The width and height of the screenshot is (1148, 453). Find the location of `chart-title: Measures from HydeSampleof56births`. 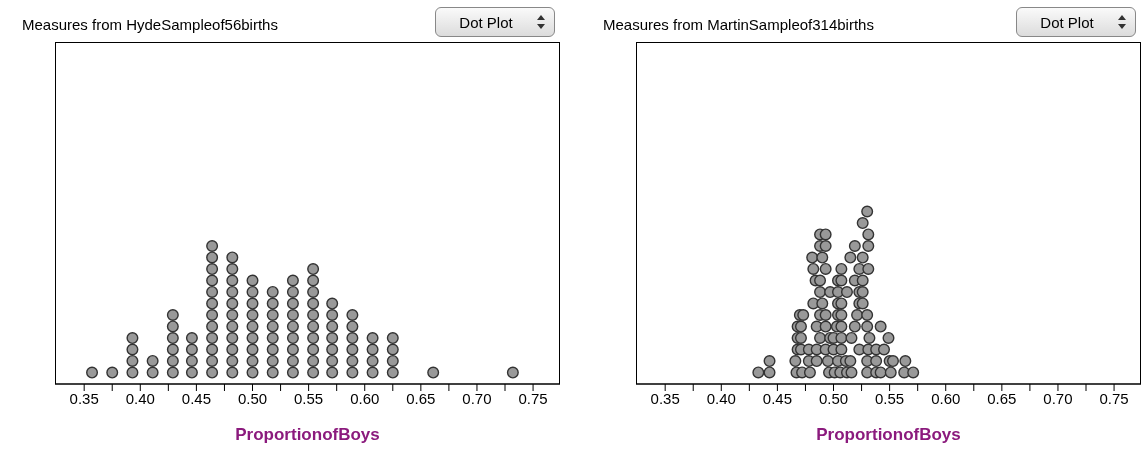

chart-title: Measures from HydeSampleof56births is located at coordinates (150, 24).